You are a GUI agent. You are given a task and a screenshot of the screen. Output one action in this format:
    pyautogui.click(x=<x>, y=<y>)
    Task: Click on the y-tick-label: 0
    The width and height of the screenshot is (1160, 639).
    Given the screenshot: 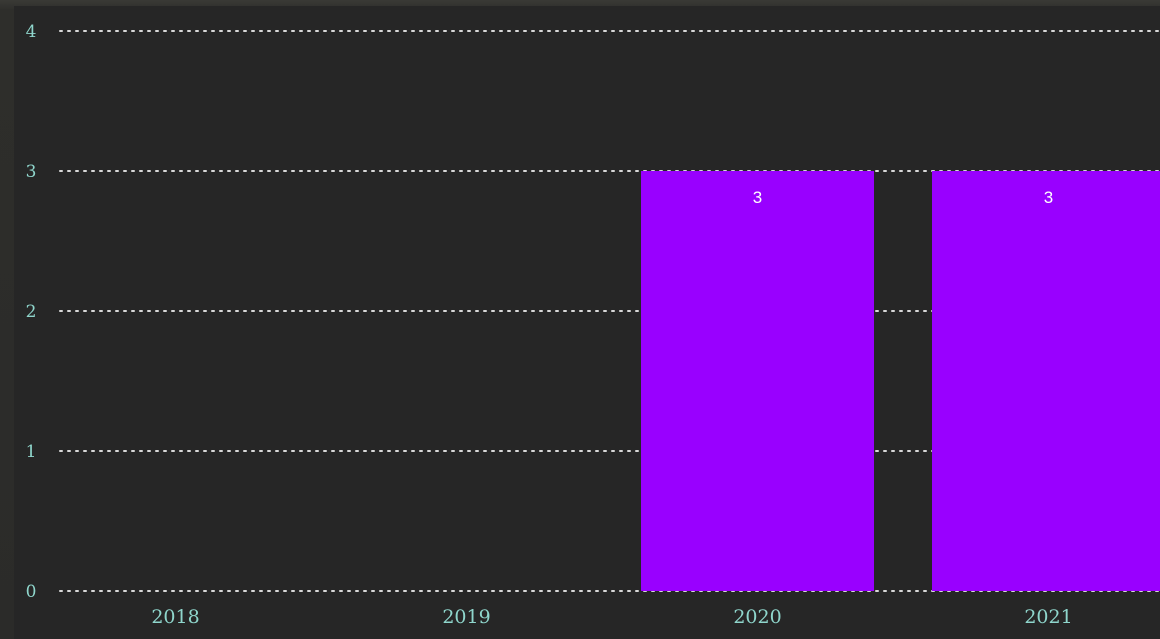 What is the action you would take?
    pyautogui.click(x=31, y=592)
    